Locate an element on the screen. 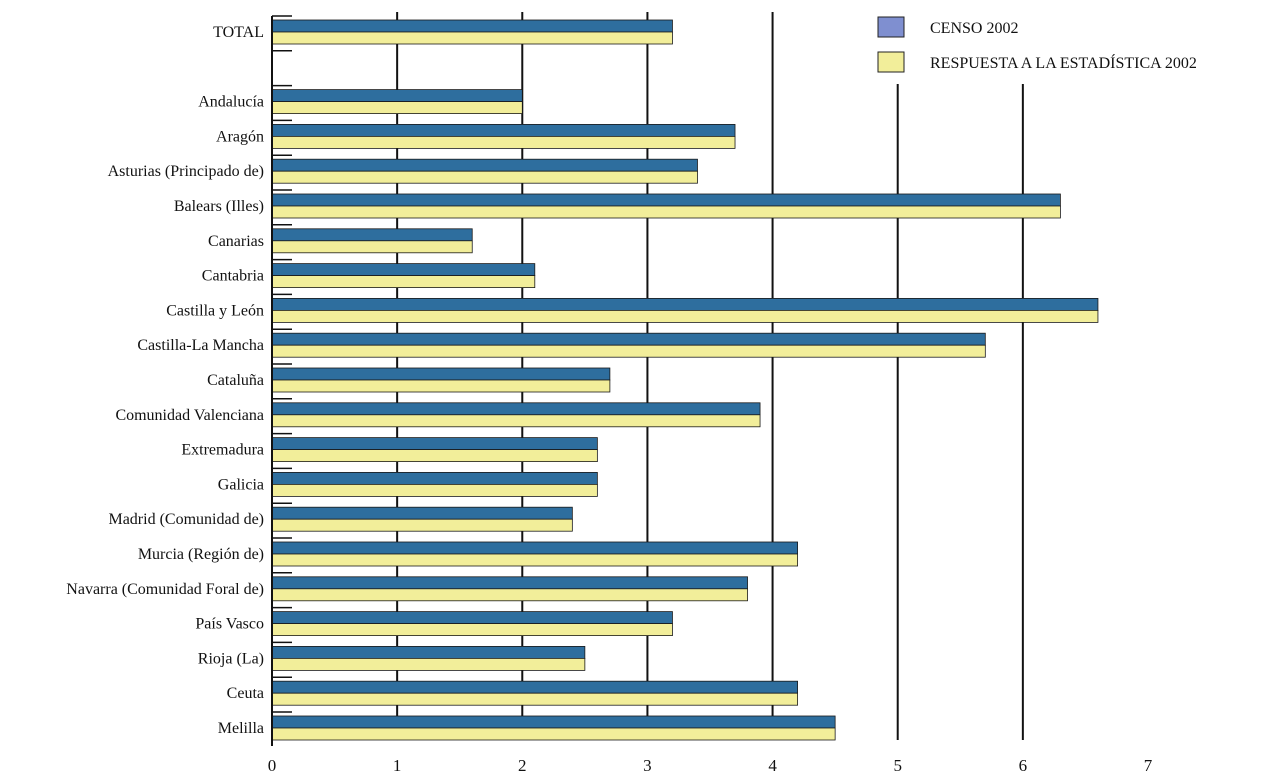 The height and width of the screenshot is (774, 1276). category-label: Balears (Illes) is located at coordinates (219, 206).